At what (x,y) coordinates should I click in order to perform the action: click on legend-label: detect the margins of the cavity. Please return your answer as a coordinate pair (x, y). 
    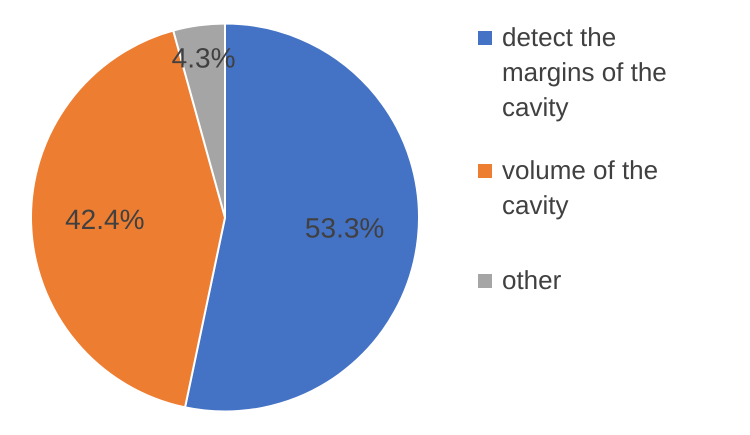
    Looking at the image, I should click on (585, 72).